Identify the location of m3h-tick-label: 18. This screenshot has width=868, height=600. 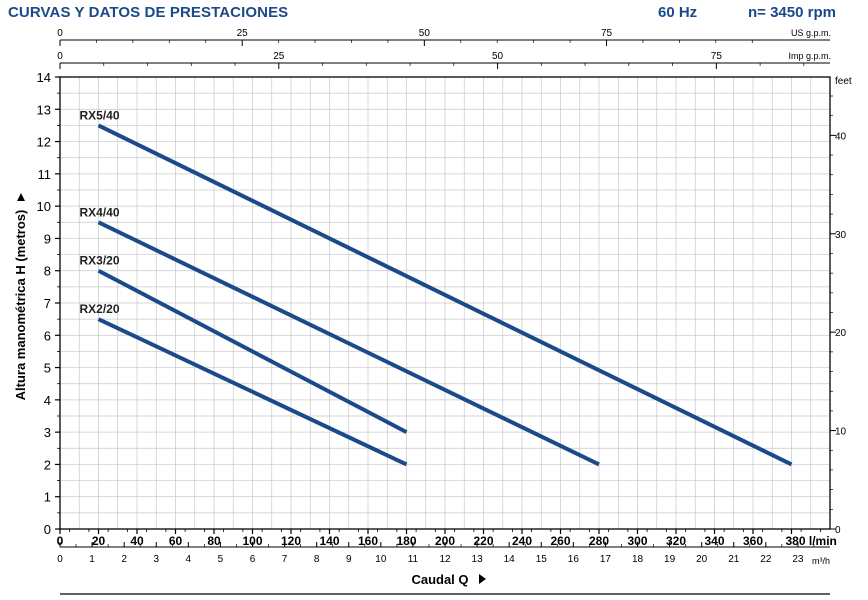
(638, 559).